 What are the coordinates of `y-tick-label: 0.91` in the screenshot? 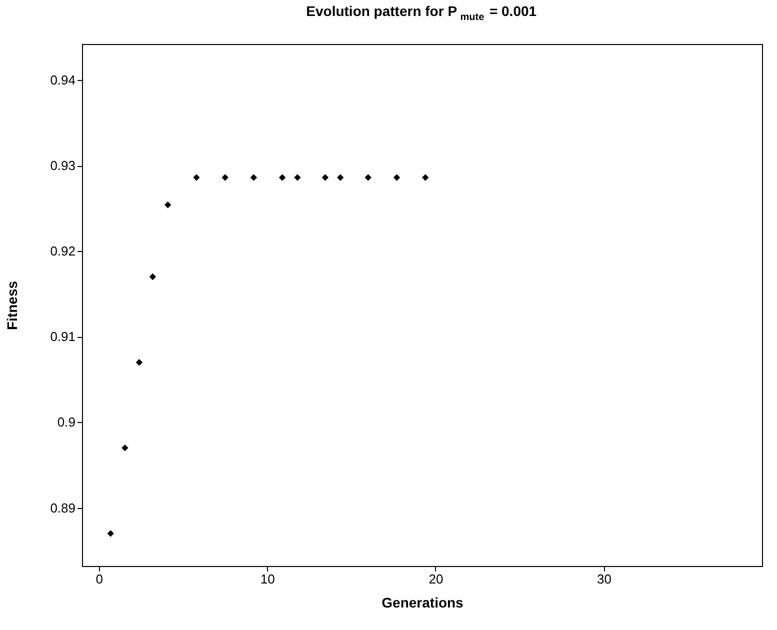 It's located at (63, 336).